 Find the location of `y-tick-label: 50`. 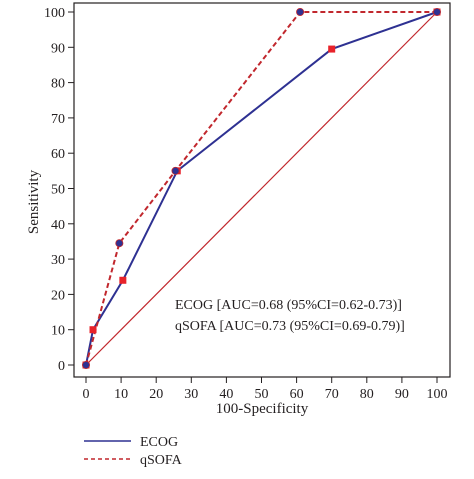

y-tick-label: 50 is located at coordinates (58, 190).